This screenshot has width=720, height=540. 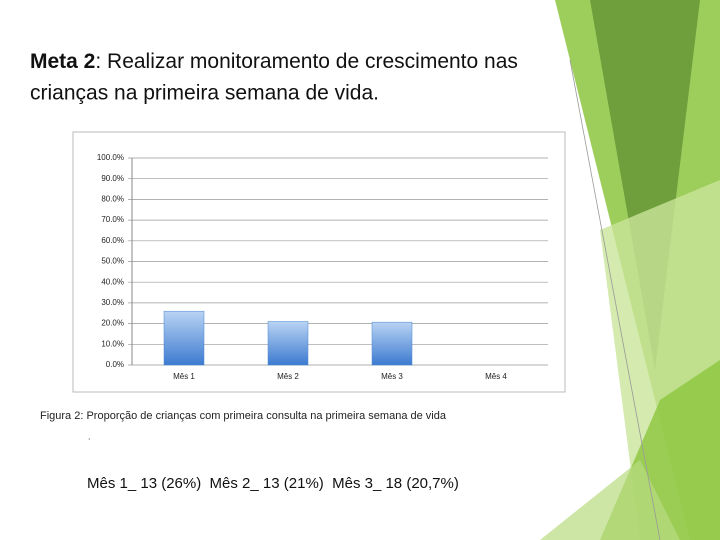 I want to click on x-tick-label: Mês 4, so click(x=496, y=376).